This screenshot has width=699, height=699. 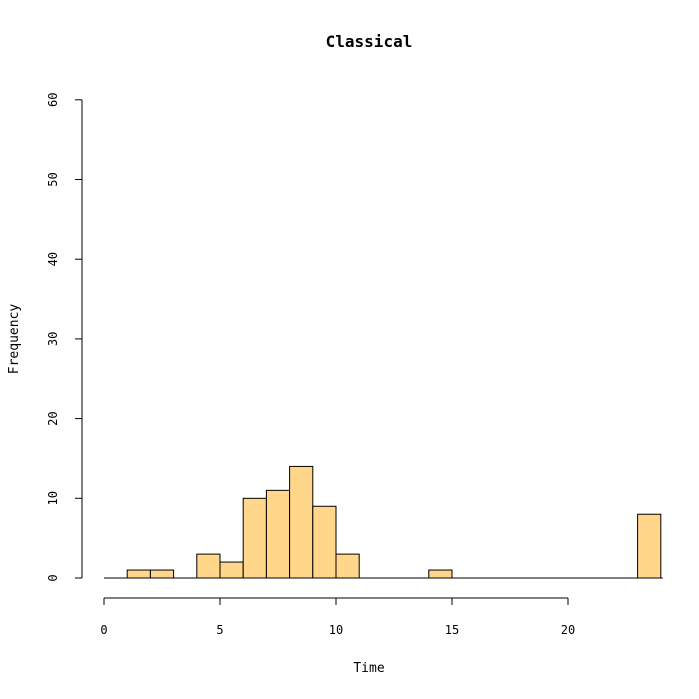 What do you see at coordinates (336, 630) in the screenshot?
I see `x-tick-label: 10` at bounding box center [336, 630].